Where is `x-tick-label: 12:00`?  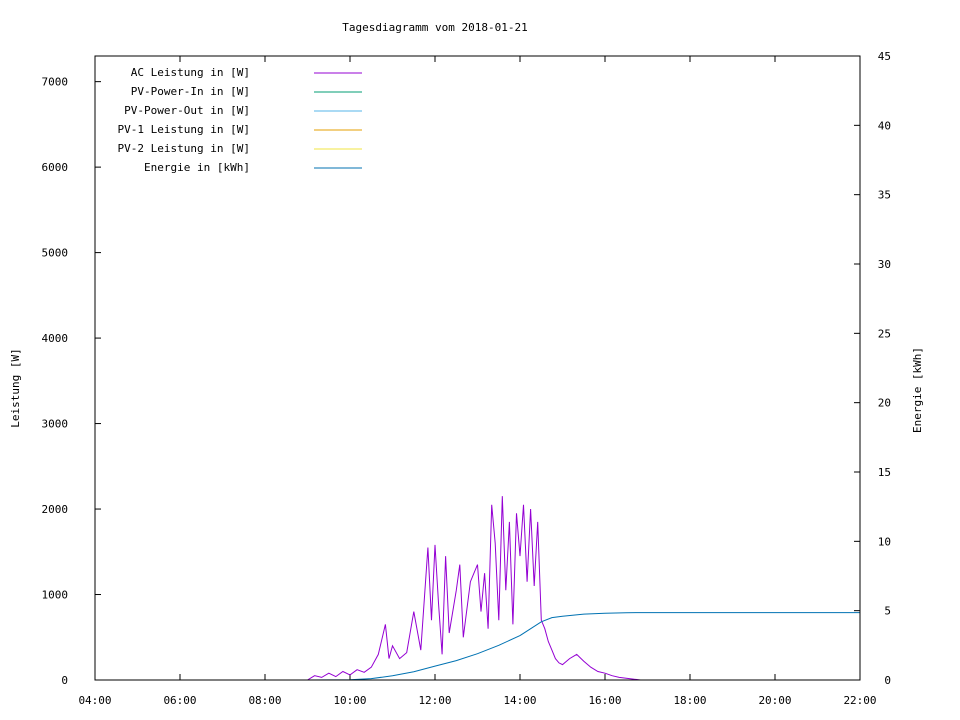 x-tick-label: 12:00 is located at coordinates (434, 700).